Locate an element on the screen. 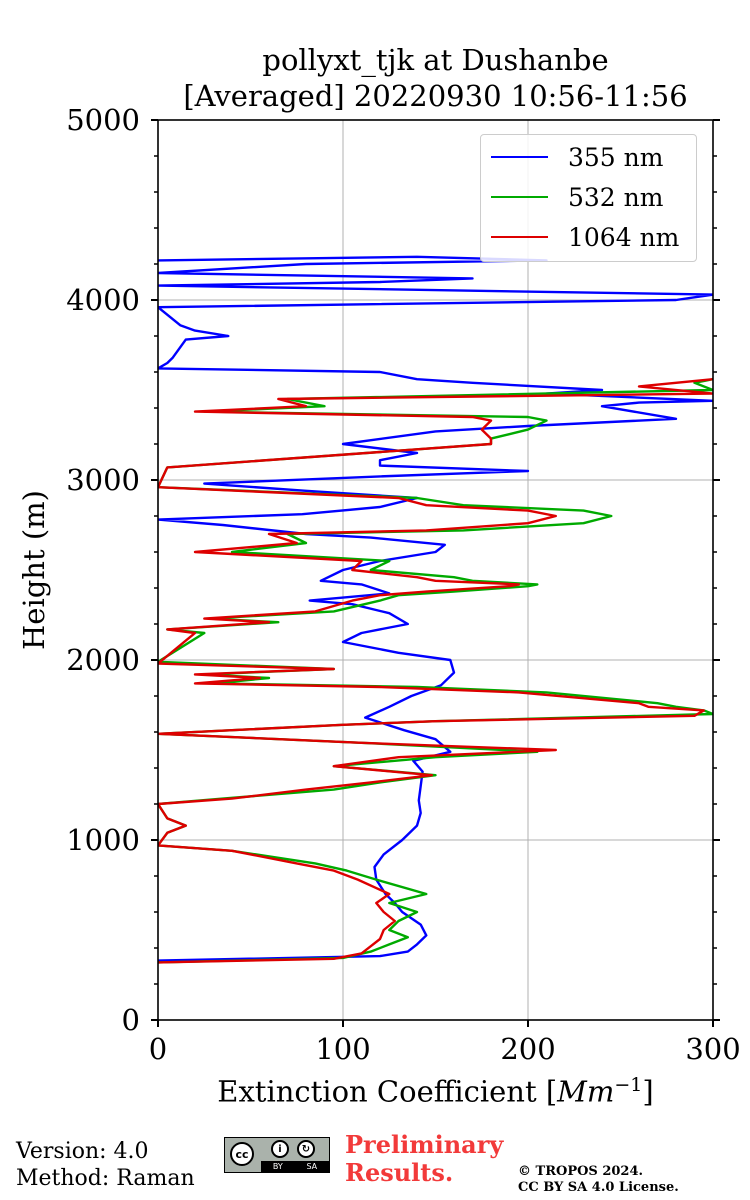  y-tick-label: 0 is located at coordinates (130, 1020).